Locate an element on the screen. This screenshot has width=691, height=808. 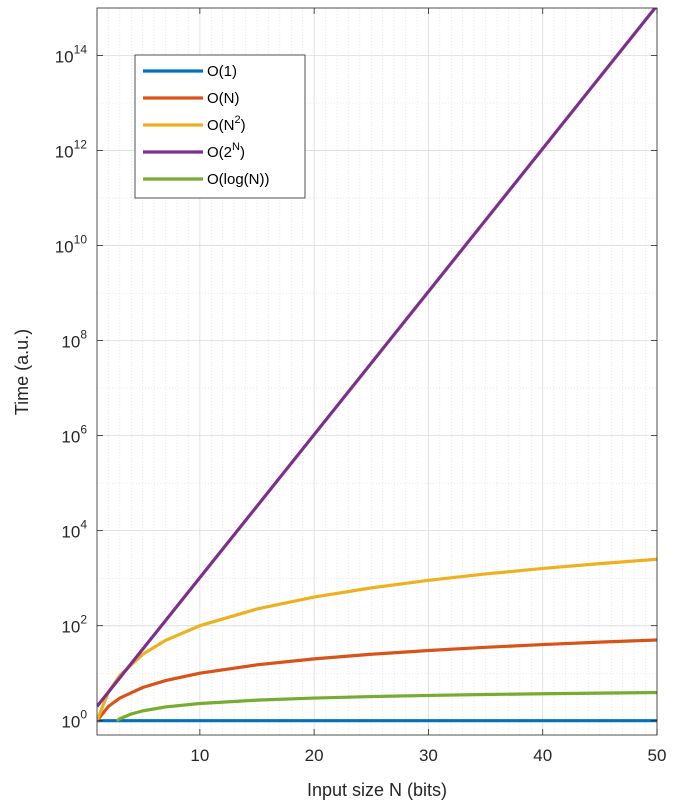
x-tick-labels: 10 20 30 40 50 is located at coordinates (428, 755).